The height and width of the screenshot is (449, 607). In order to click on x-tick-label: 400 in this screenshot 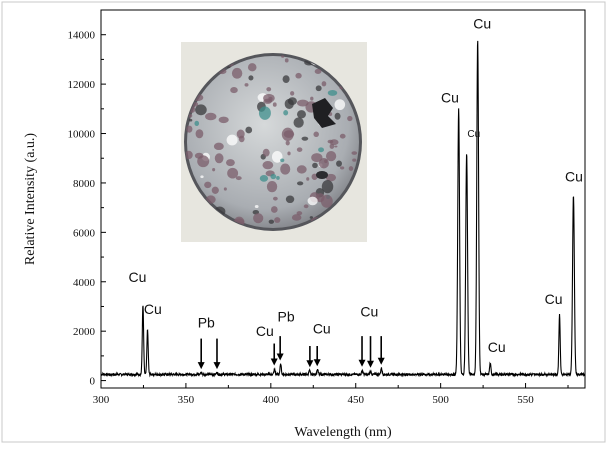, I will do `click(271, 400)`.